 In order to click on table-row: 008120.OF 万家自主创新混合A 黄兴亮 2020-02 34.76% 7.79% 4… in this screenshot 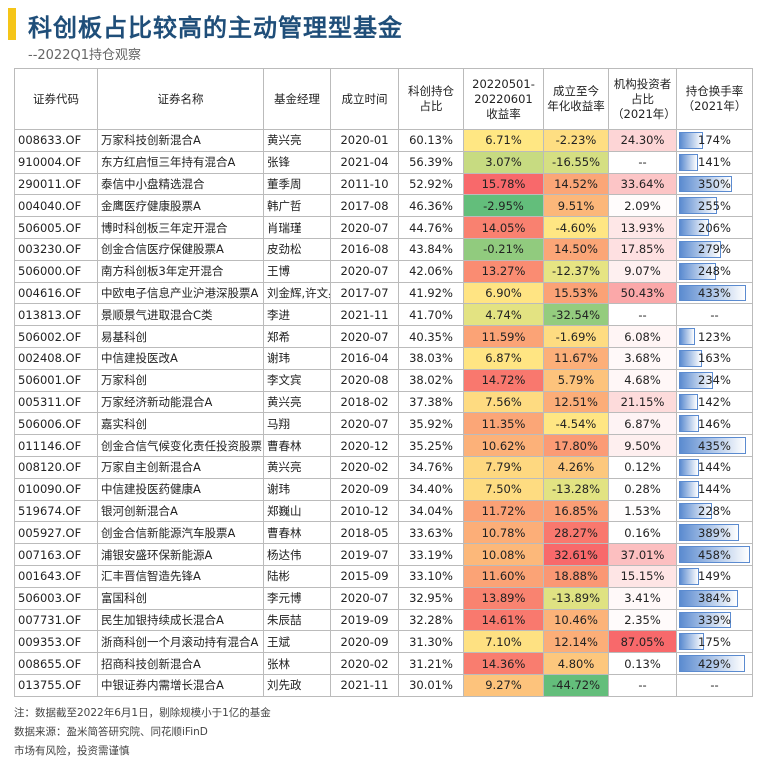, I will do `click(383, 467)`.